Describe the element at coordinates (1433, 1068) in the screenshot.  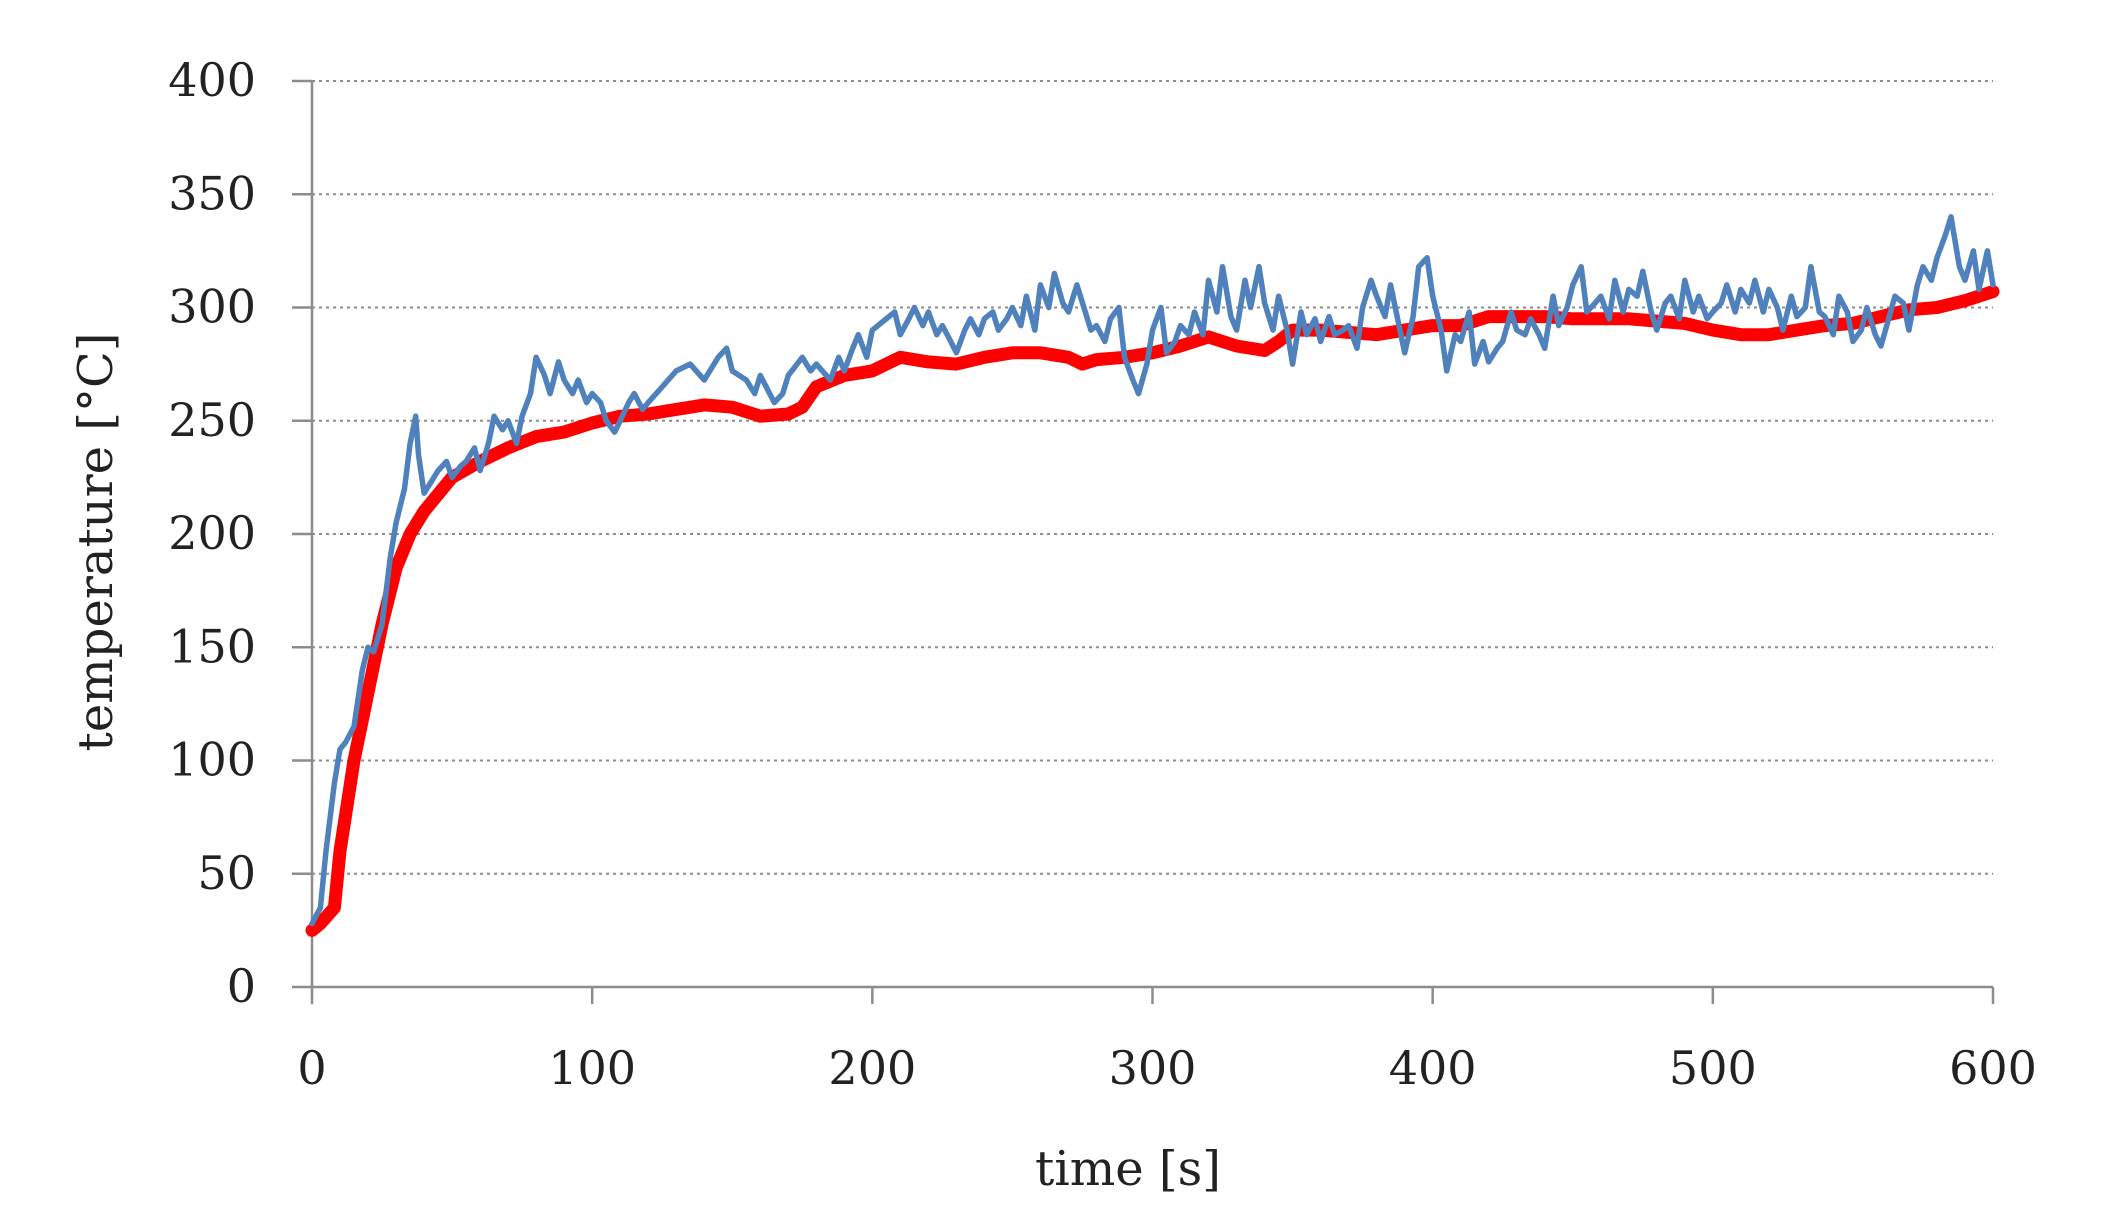
I see `x-tick-label-400: 400` at that location.